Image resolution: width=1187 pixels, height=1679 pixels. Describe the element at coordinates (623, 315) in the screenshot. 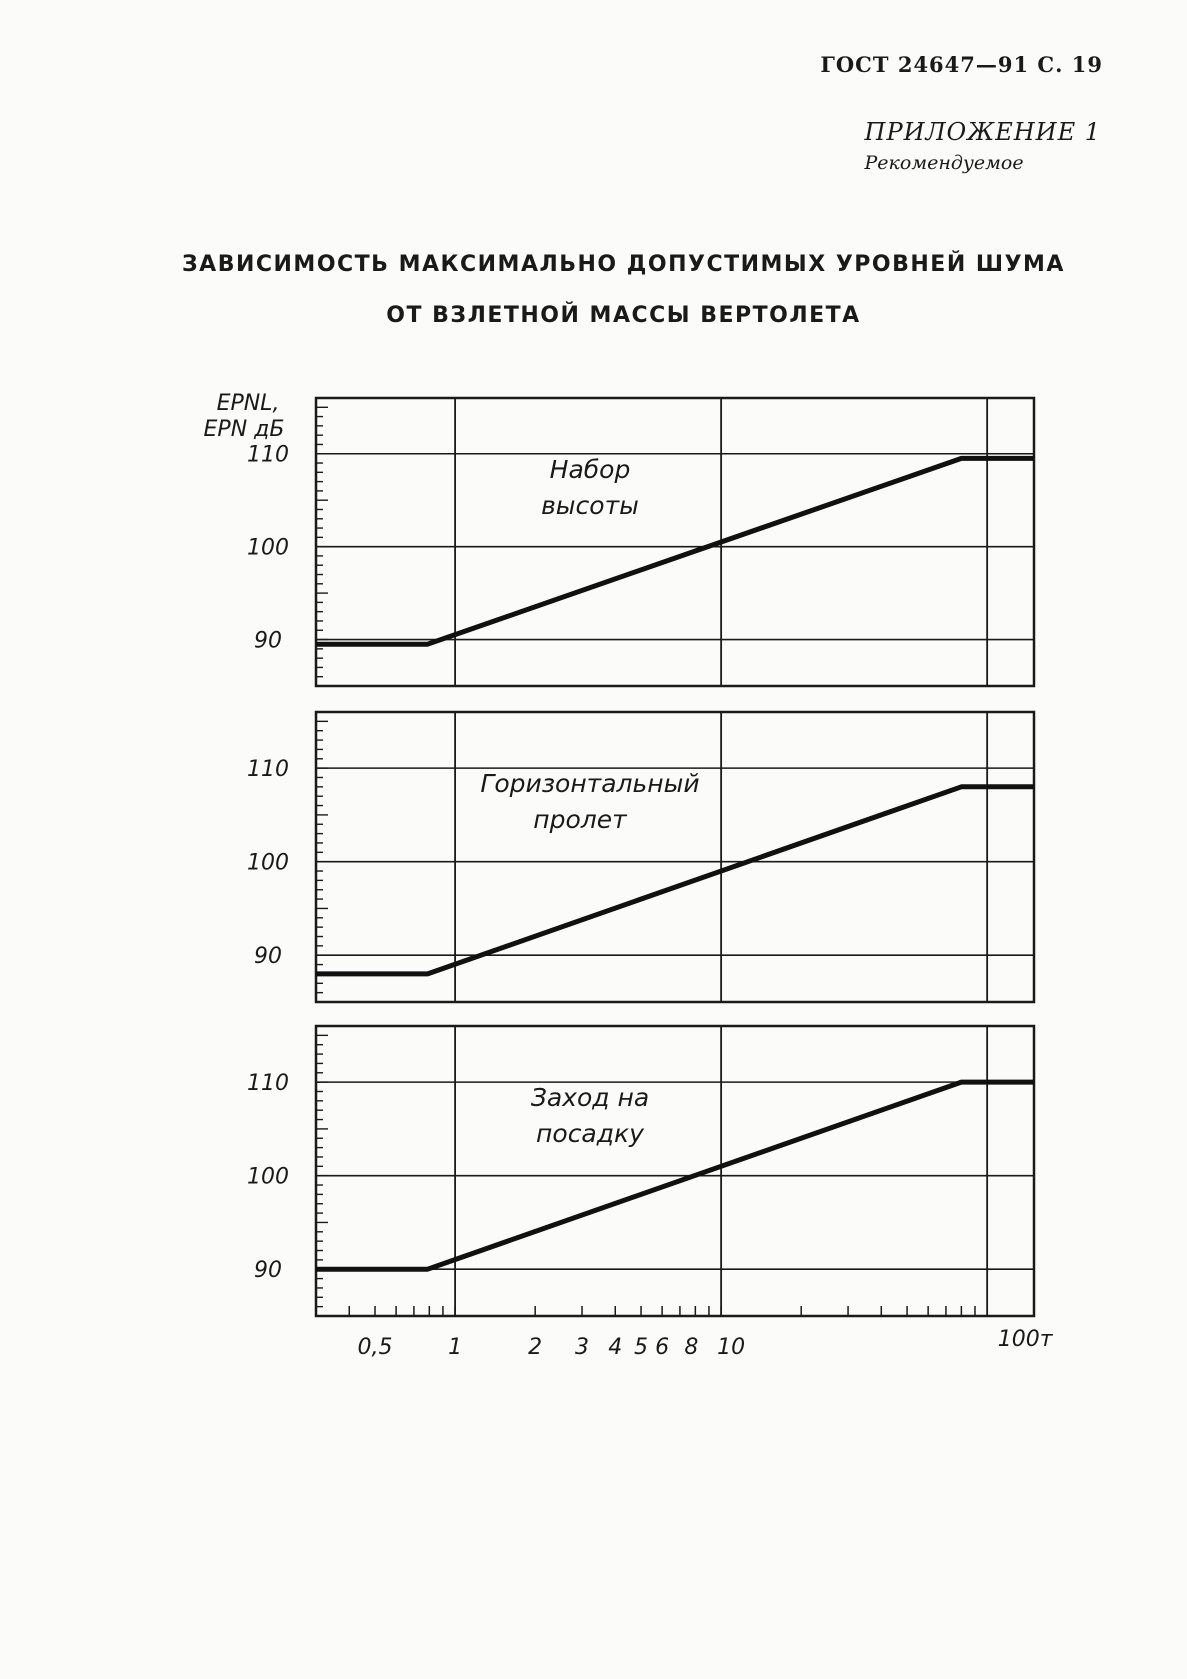

I see `figure-title-line2: ОТ ВЗЛЕТНОЙ МАССЫ ВЕРТОЛЕТА` at that location.